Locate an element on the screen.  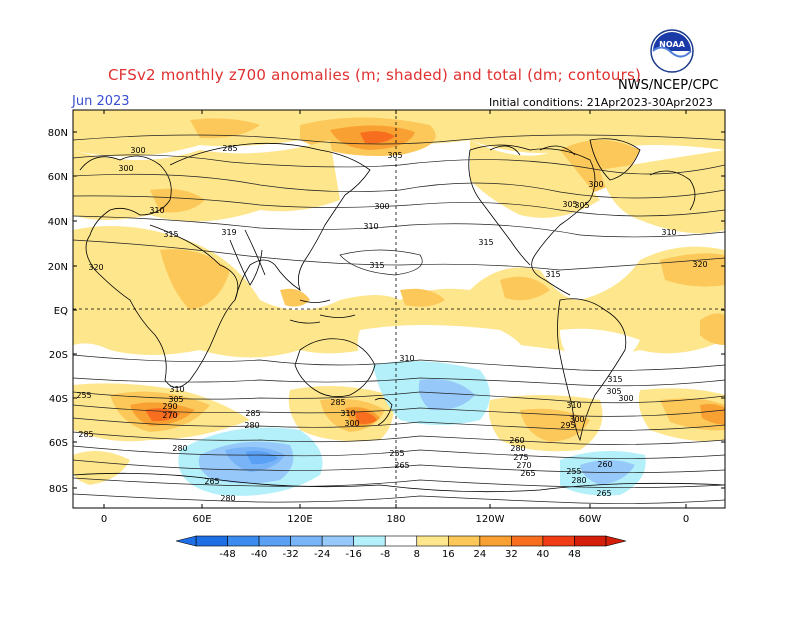
lat-label: 40N is located at coordinates (58, 222).